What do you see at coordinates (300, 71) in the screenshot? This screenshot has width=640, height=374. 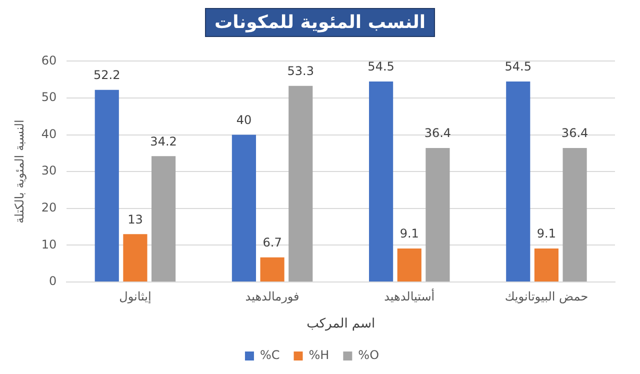 I see `data-label: 53.3` at bounding box center [300, 71].